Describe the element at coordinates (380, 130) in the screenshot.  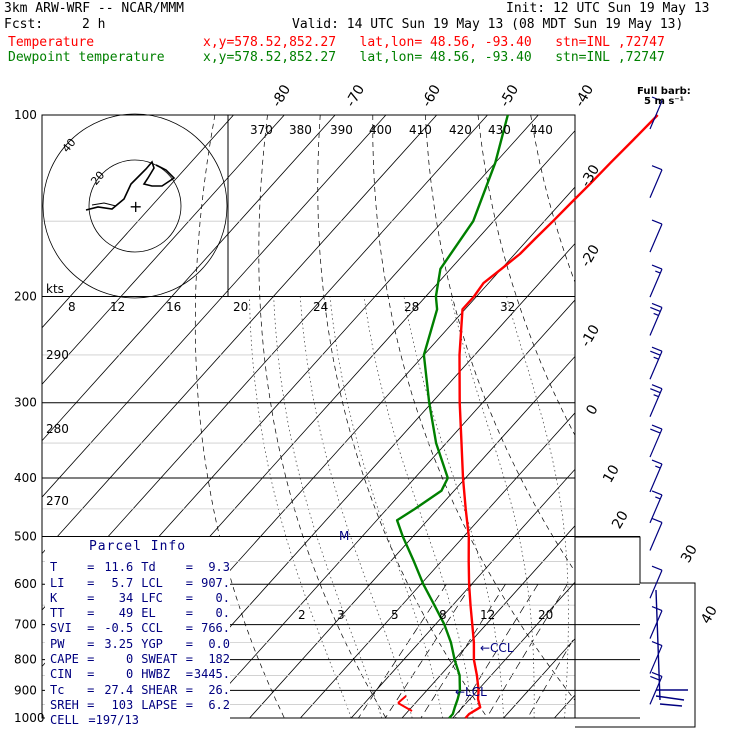
I see `theta-label: 400` at that location.